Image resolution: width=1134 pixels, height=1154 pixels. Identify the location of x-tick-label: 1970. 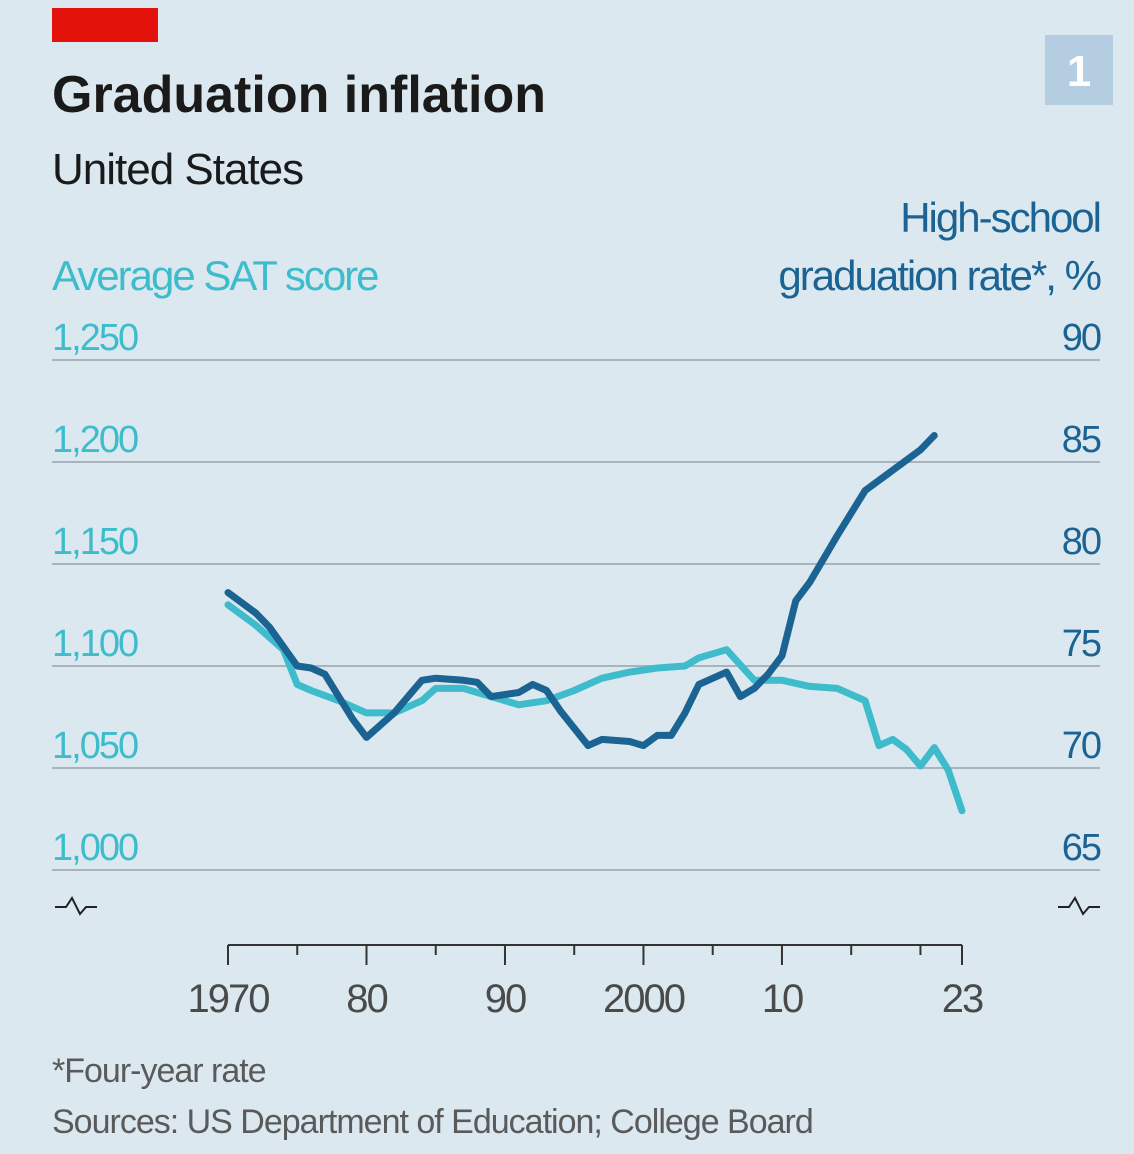
(229, 999).